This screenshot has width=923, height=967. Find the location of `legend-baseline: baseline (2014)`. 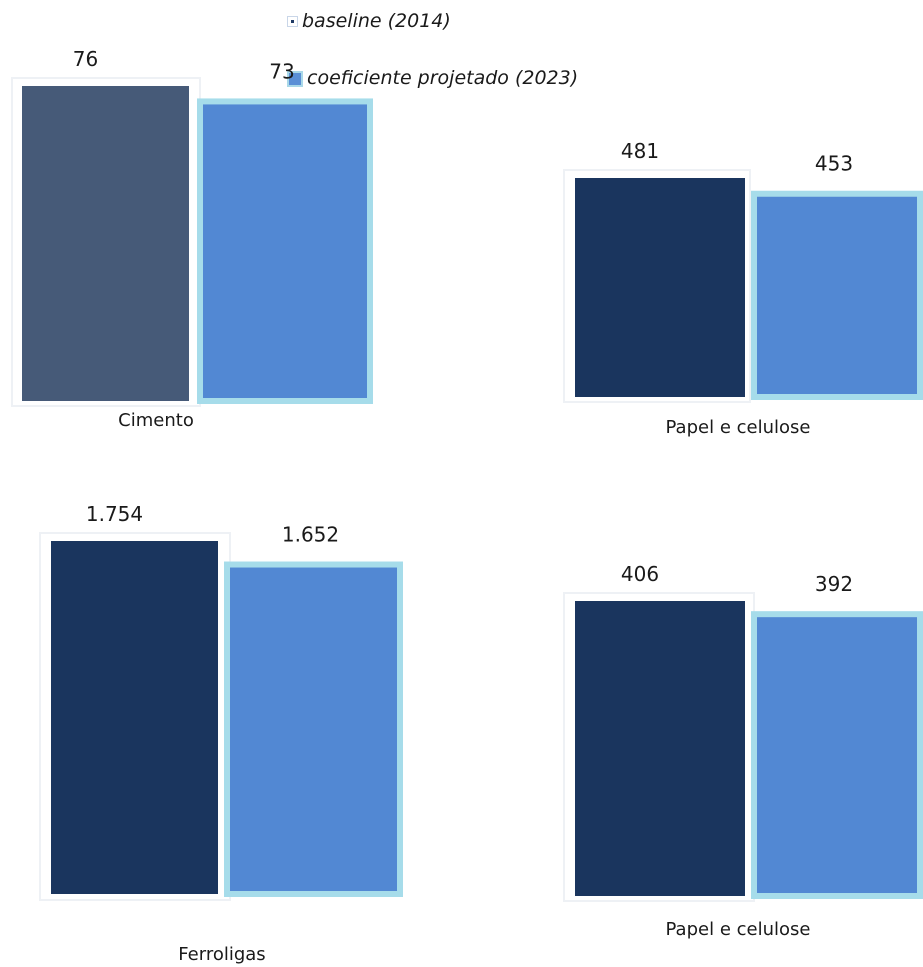

legend-baseline: baseline (2014) is located at coordinates (369, 21).